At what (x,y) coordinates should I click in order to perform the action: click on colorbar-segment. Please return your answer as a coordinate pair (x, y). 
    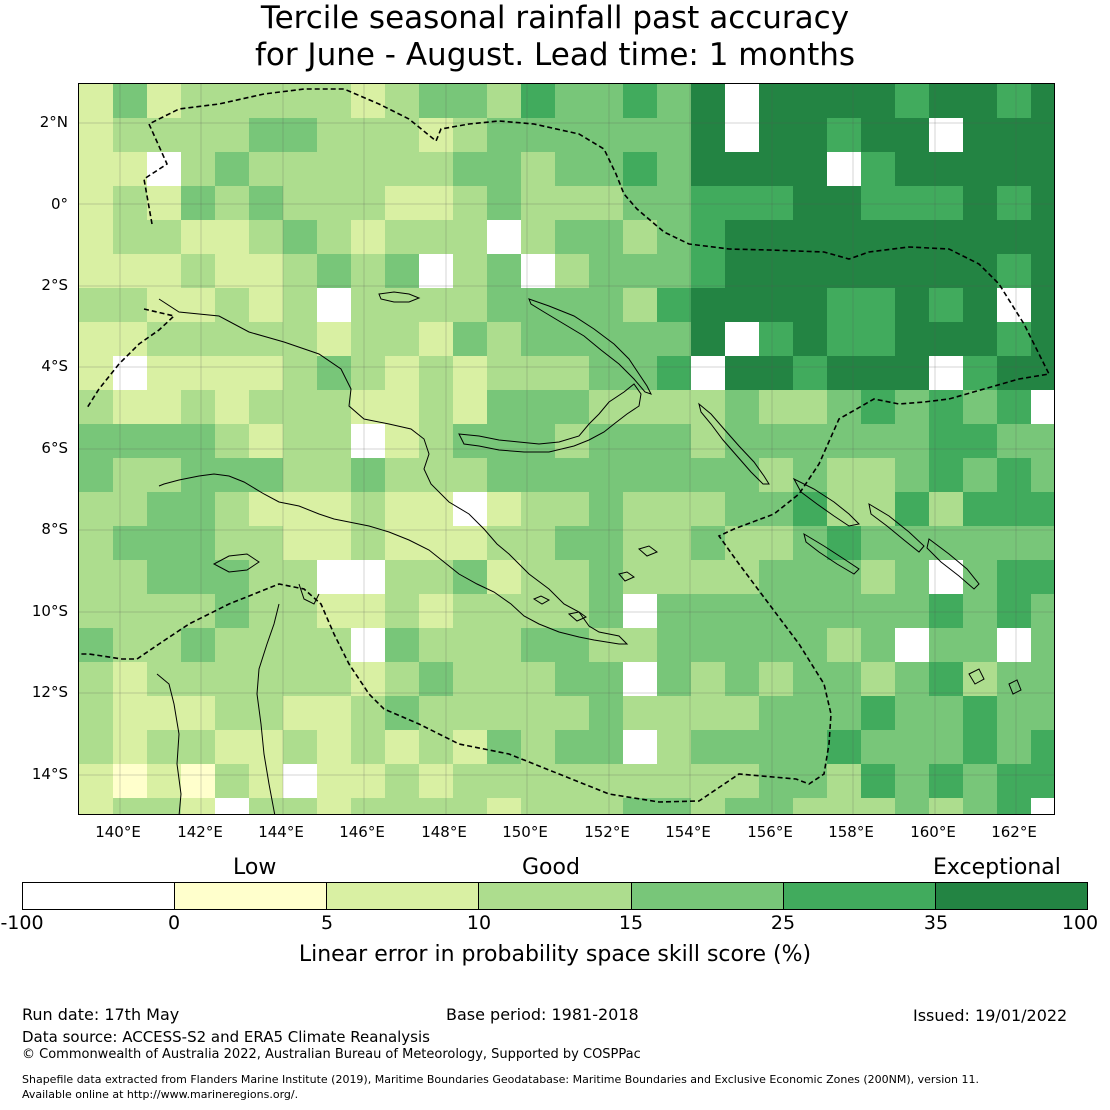
    Looking at the image, I should click on (251, 896).